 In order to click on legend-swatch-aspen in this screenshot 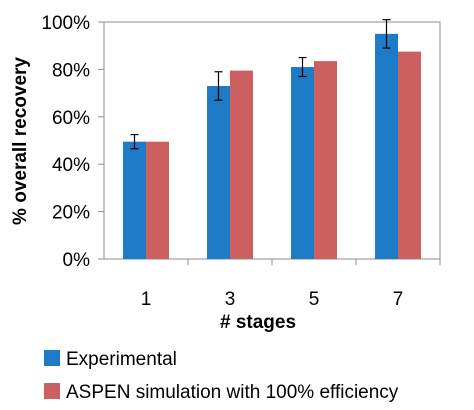, I will do `click(52, 391)`.